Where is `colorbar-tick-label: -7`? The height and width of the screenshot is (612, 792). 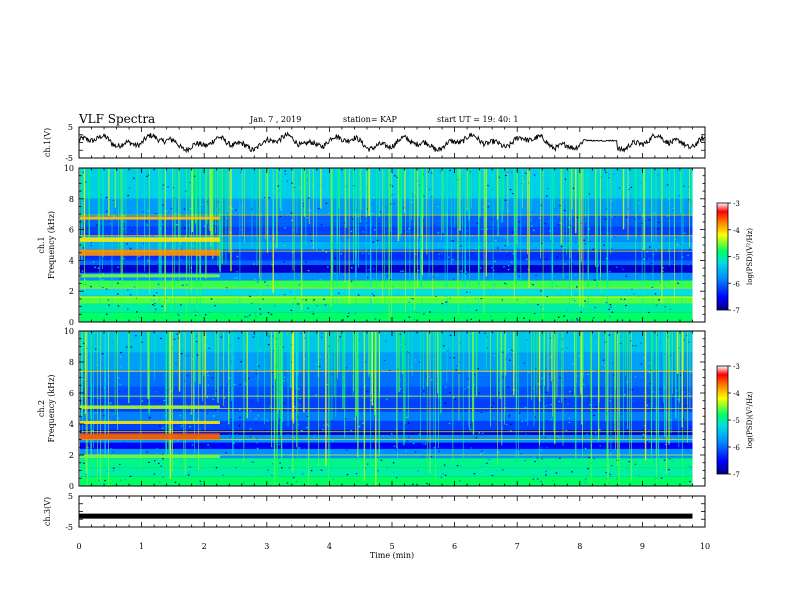 colorbar-tick-label: -7 is located at coordinates (736, 311).